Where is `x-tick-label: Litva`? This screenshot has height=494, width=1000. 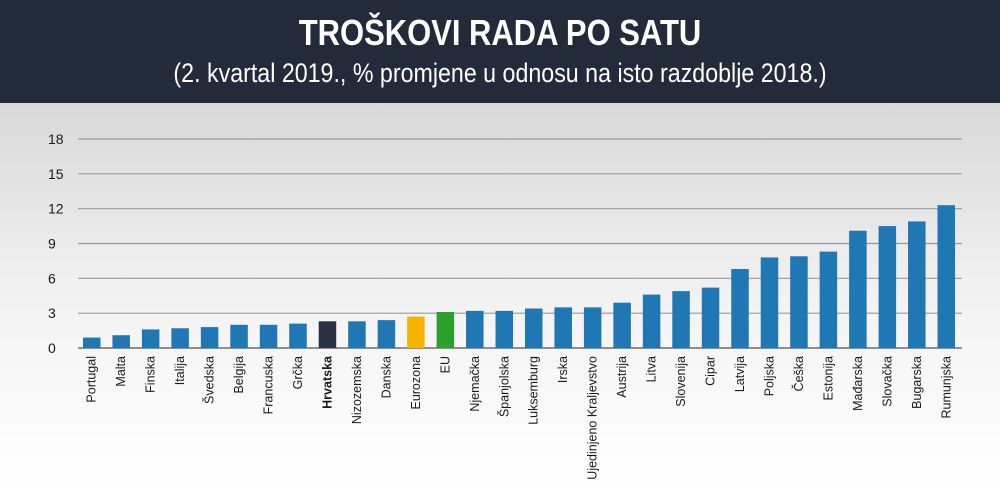
x-tick-label: Litva is located at coordinates (652, 369).